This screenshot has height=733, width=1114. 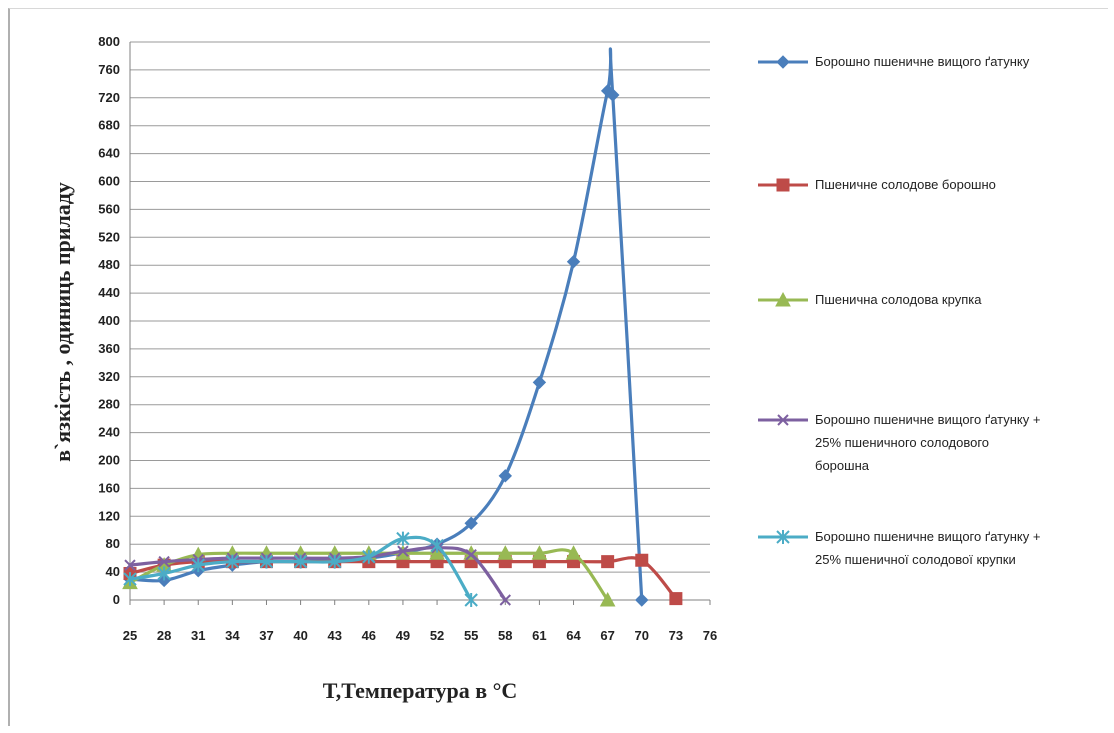 I want to click on y-tick-label-320: 320, so click(x=109, y=376).